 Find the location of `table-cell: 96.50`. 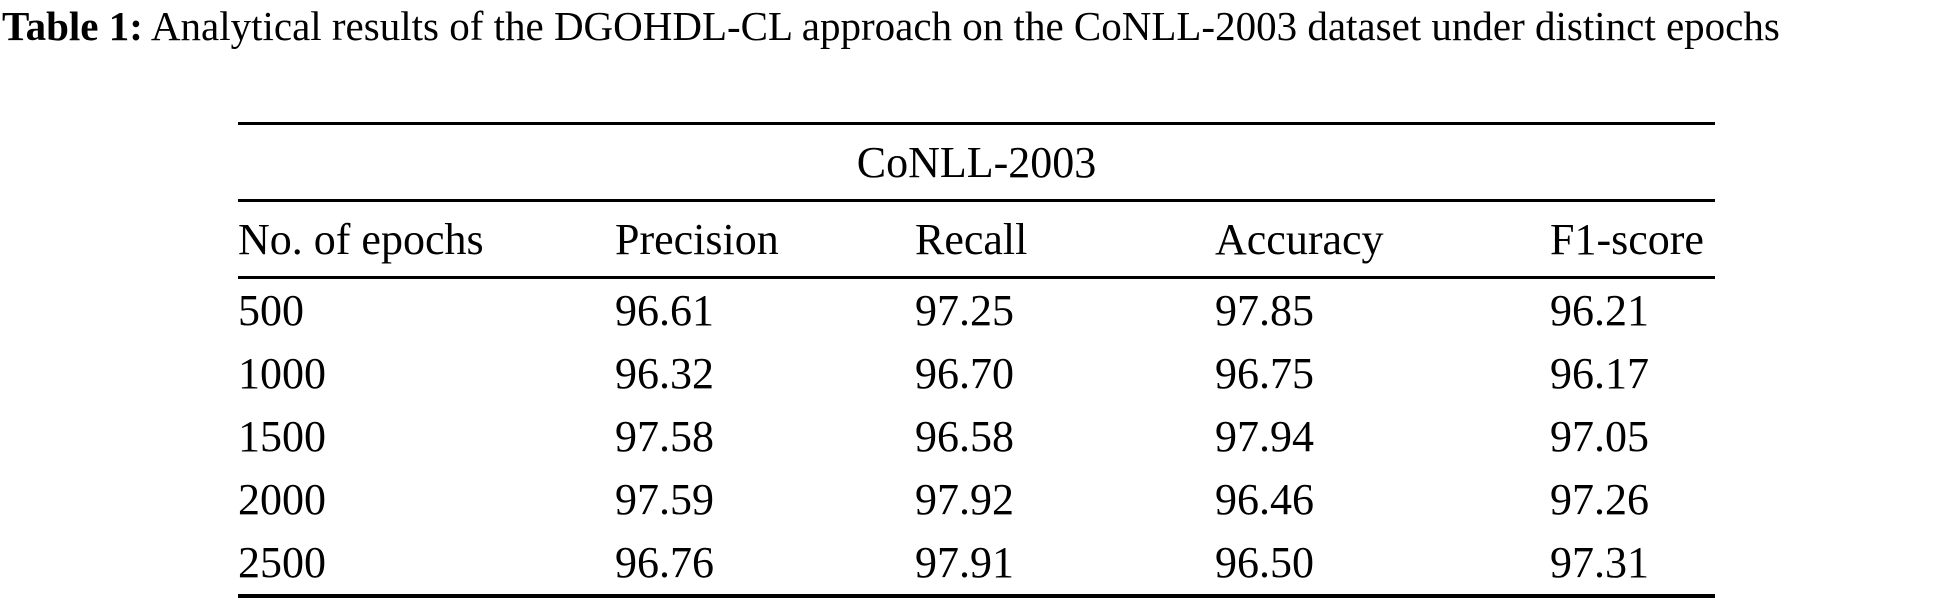

table-cell: 96.50 is located at coordinates (1264, 562).